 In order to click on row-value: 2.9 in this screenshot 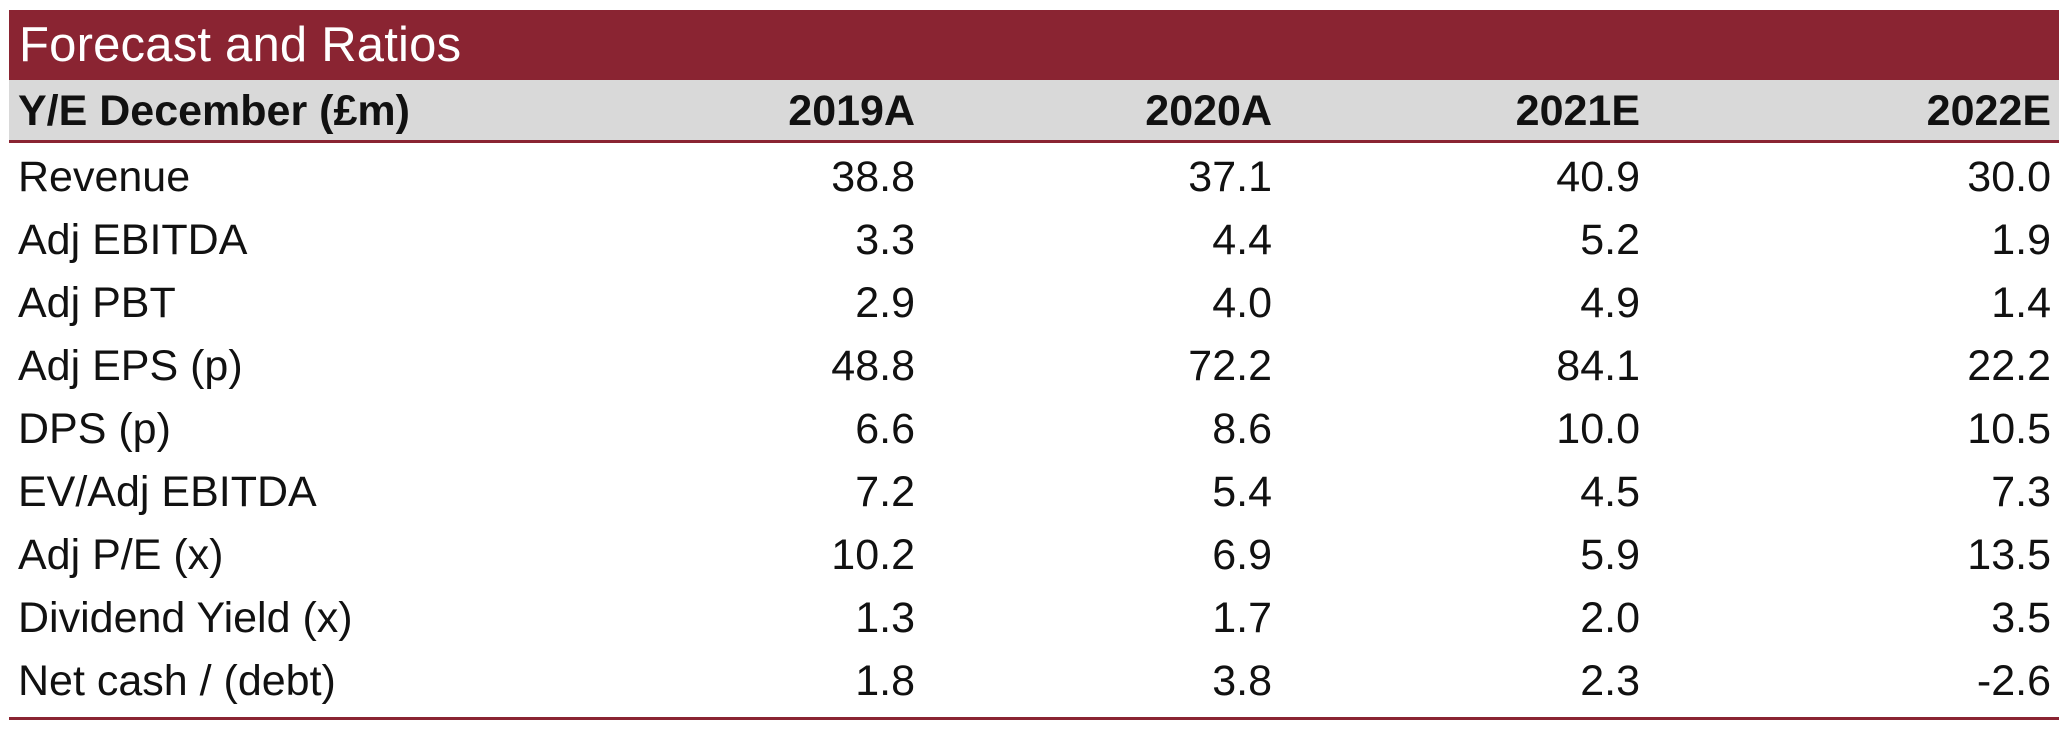, I will do `click(885, 303)`.